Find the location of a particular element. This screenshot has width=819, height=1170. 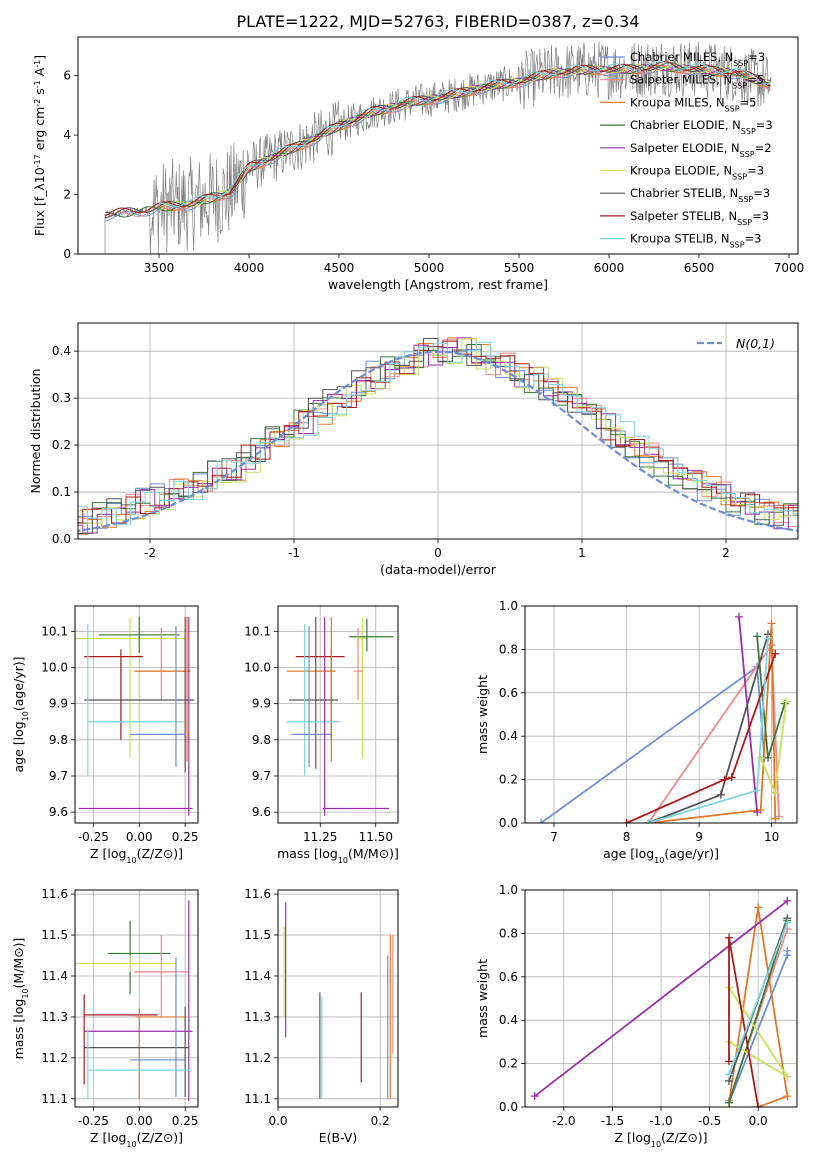

plot-area-mass_vs_ebv is located at coordinates (338, 1000).